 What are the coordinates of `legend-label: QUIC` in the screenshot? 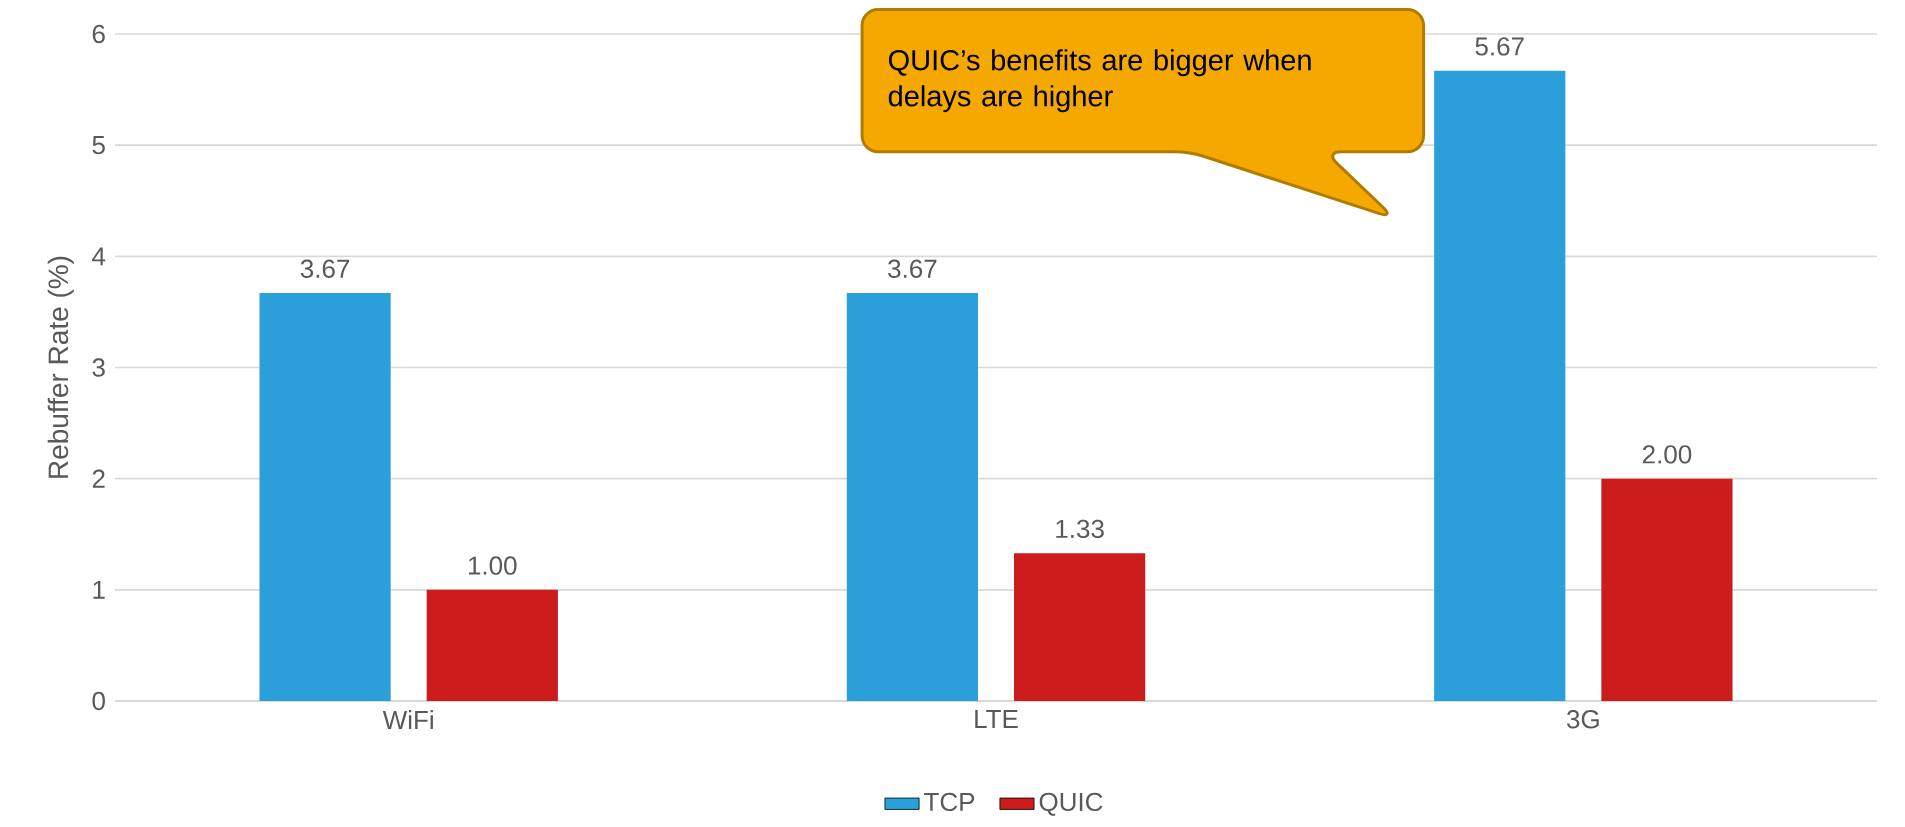 It's located at (1071, 804).